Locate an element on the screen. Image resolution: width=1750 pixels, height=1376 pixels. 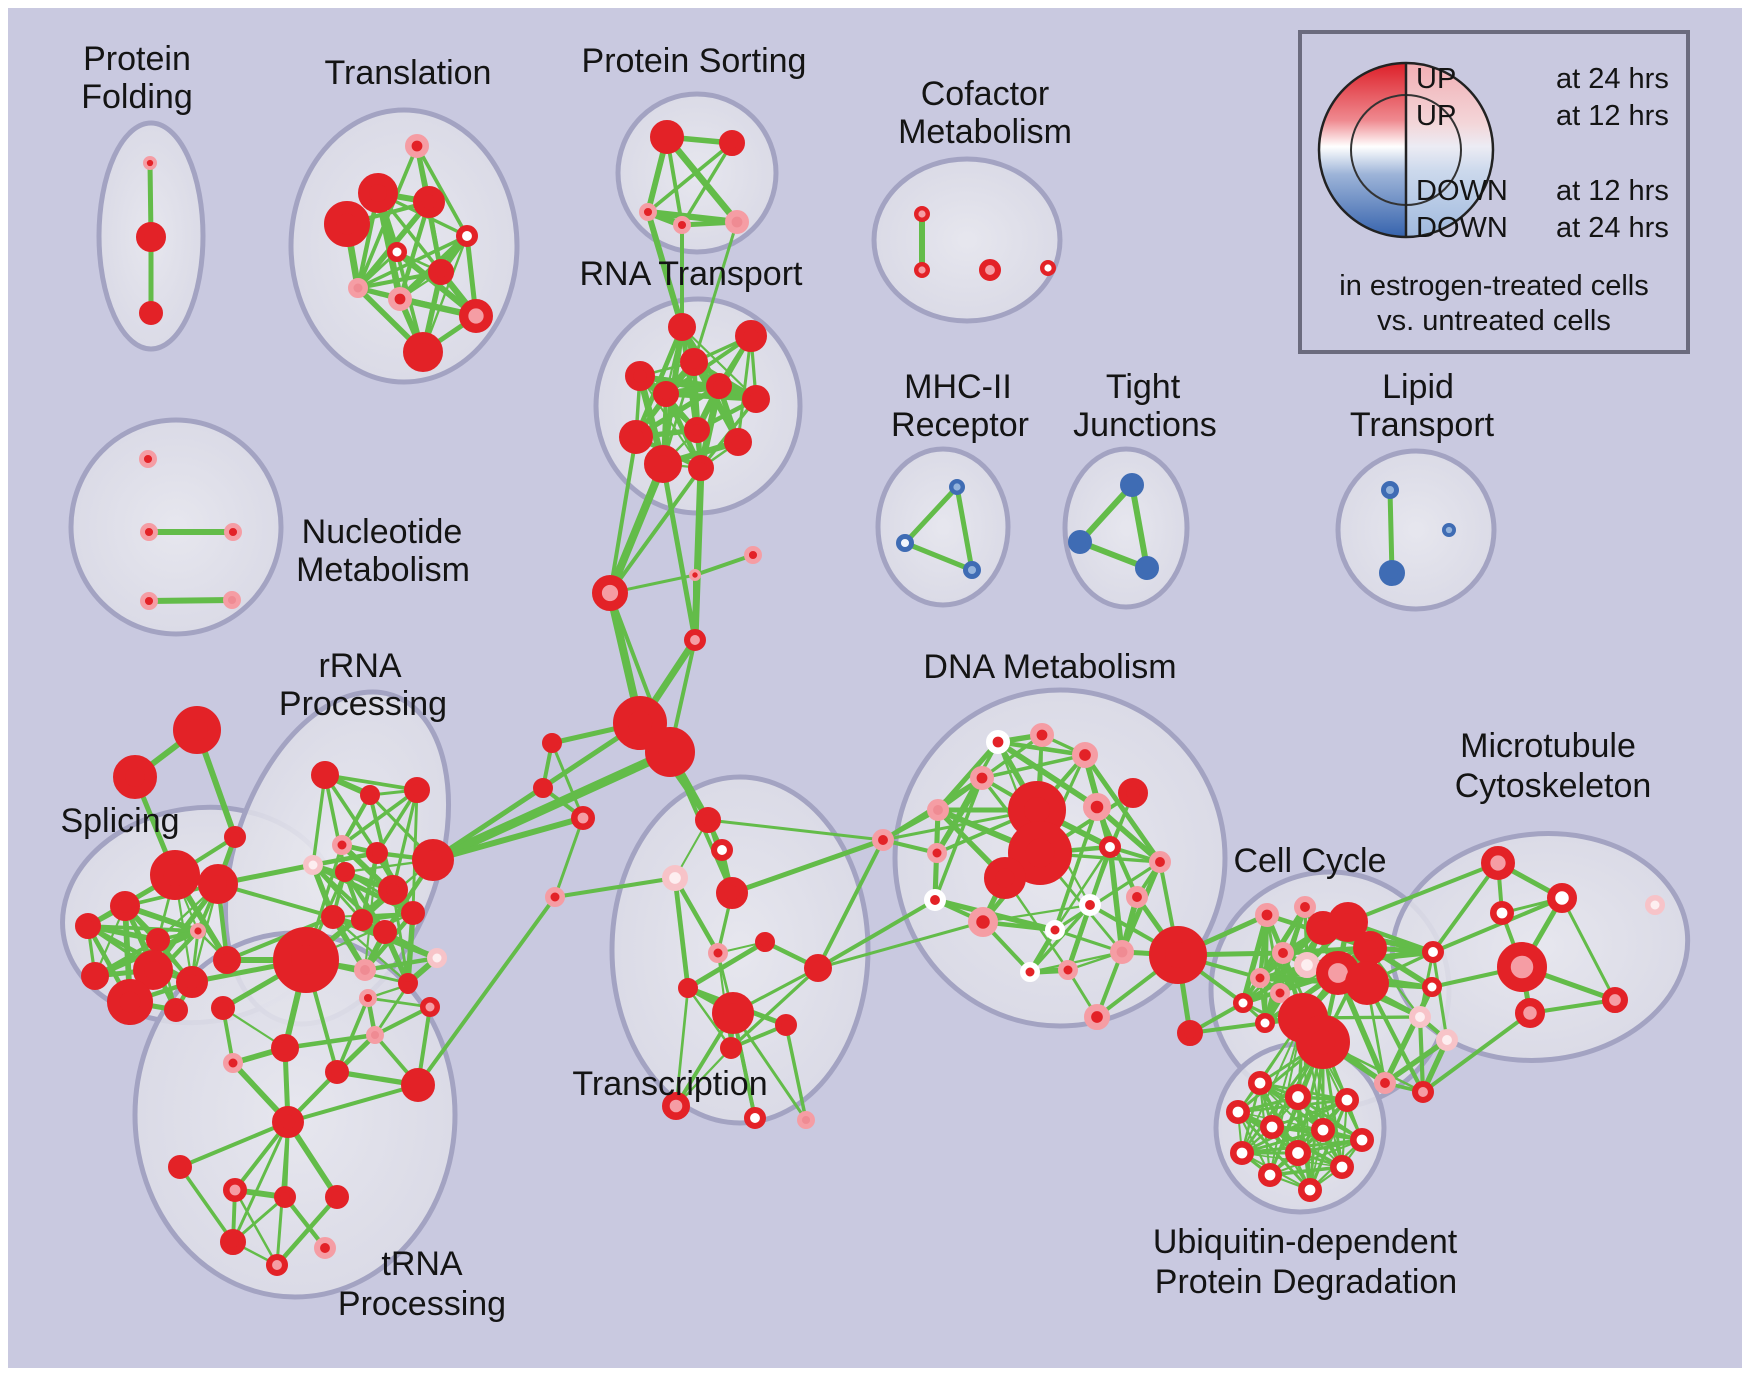
cluster-label-ubiquitin: Ubiquitin-dependent is located at coordinates (1305, 1242).